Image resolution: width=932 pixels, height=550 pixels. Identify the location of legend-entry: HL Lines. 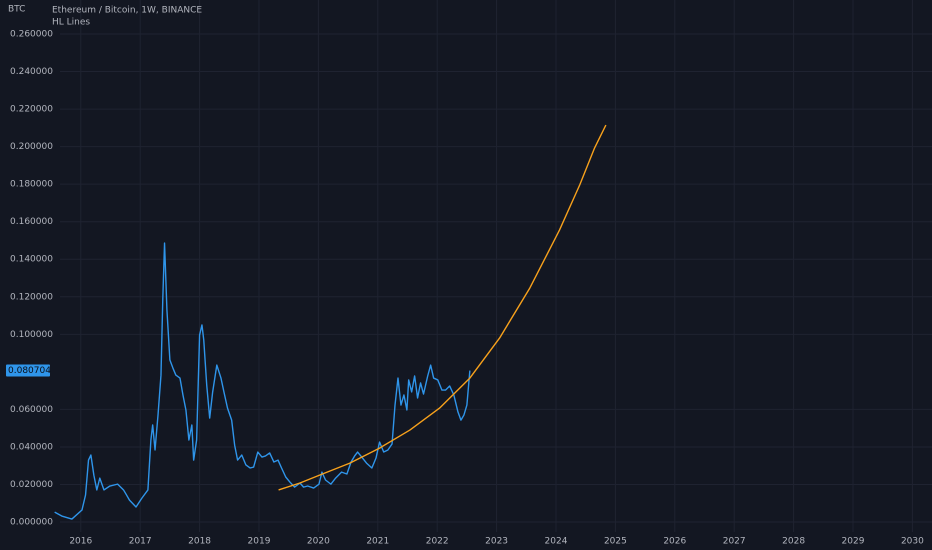
(71, 23).